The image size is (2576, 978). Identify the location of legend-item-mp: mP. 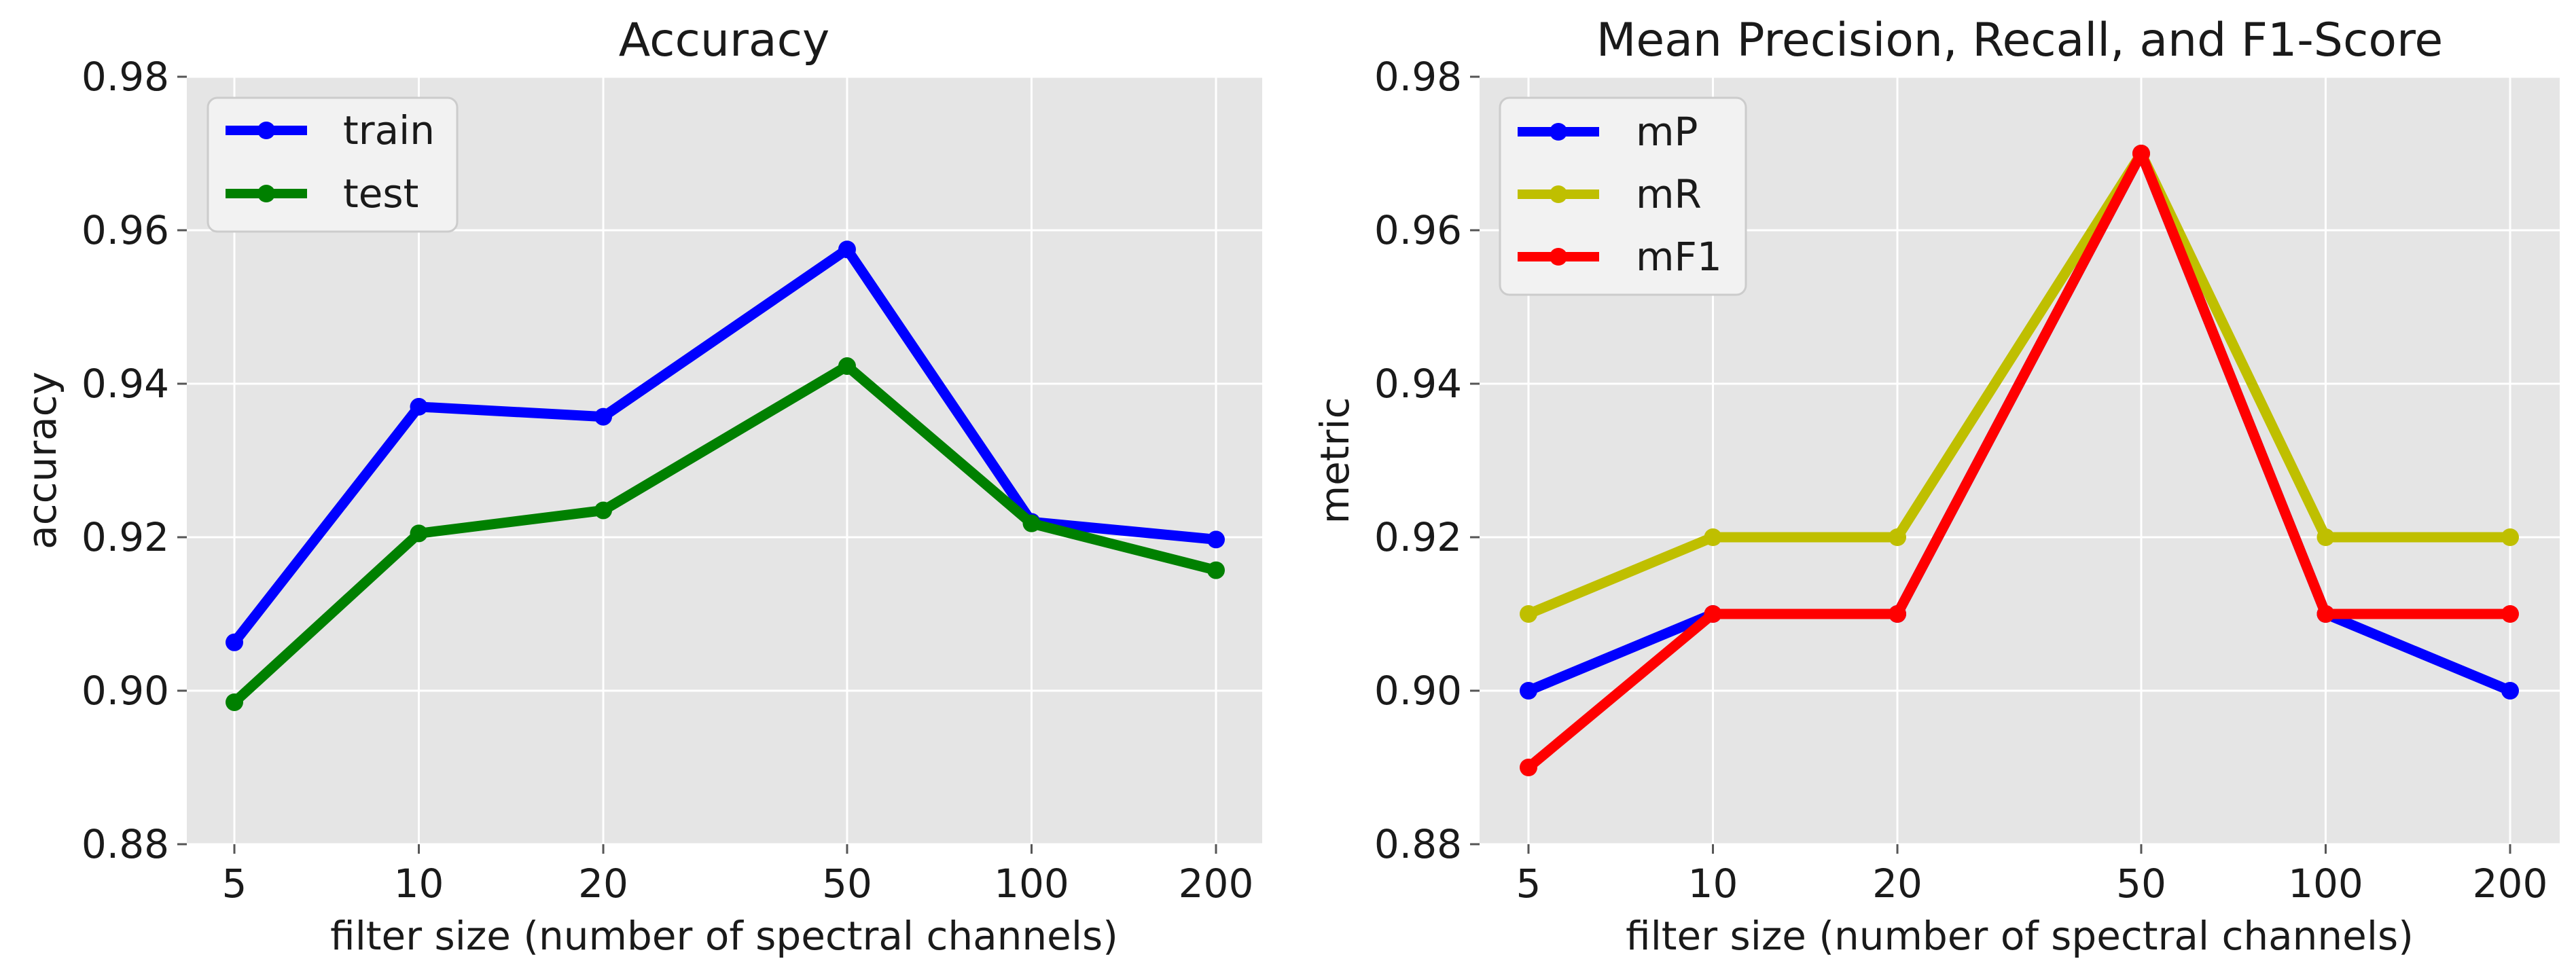
(1608, 132).